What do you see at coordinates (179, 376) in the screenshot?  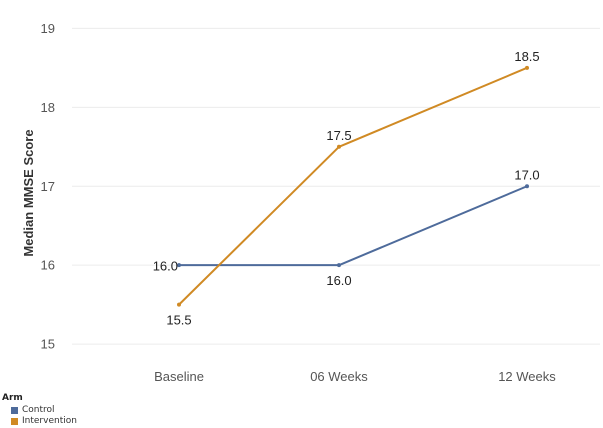 I see `x-tick-label: Baseline` at bounding box center [179, 376].